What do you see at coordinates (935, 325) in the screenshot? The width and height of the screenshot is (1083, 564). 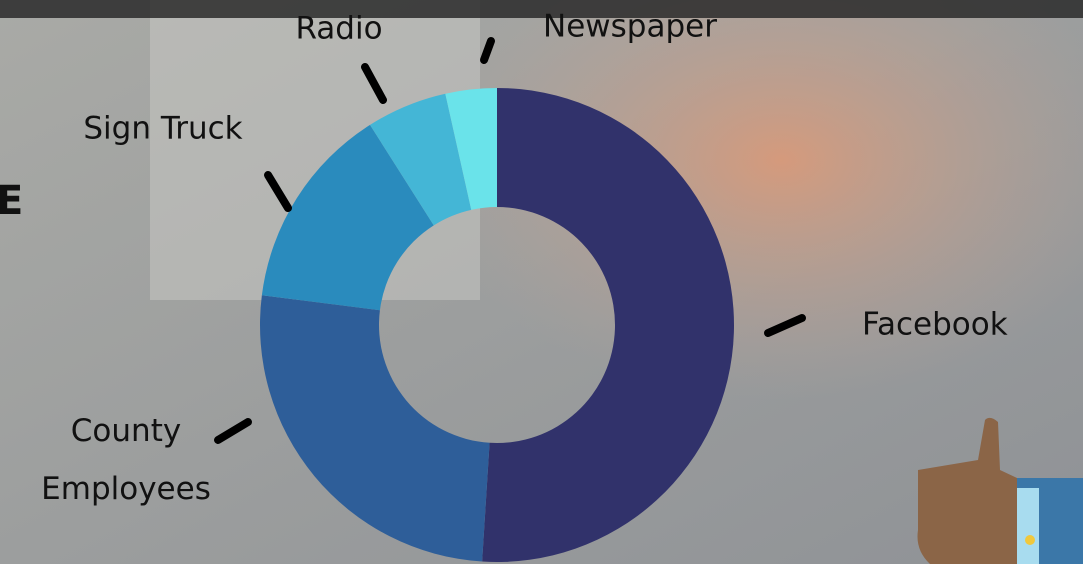 I see `category-label: Facebook` at bounding box center [935, 325].